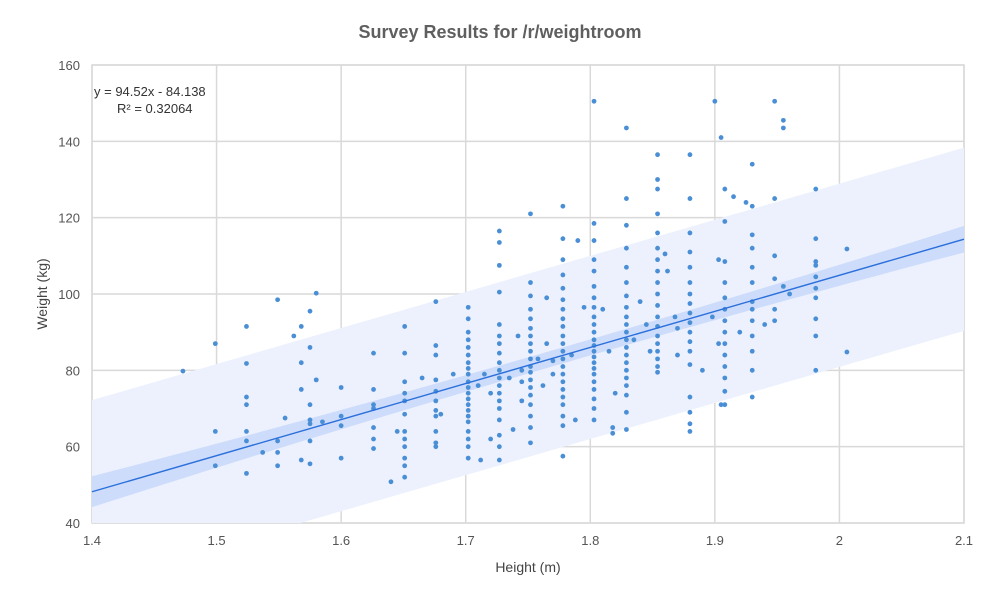  Describe the element at coordinates (499, 32) in the screenshot. I see `chart-title: Survey Results for /r/weightroom` at that location.